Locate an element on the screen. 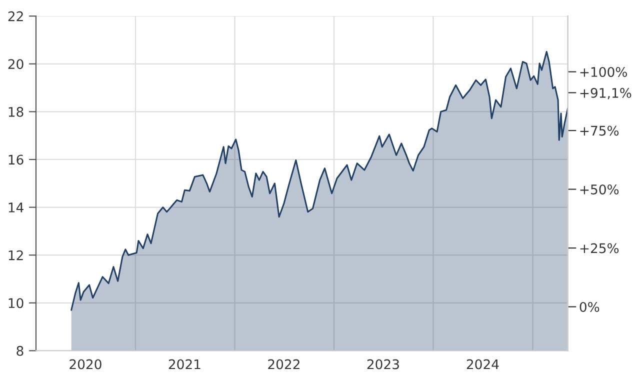  y2-tick-label: +100% is located at coordinates (603, 71).